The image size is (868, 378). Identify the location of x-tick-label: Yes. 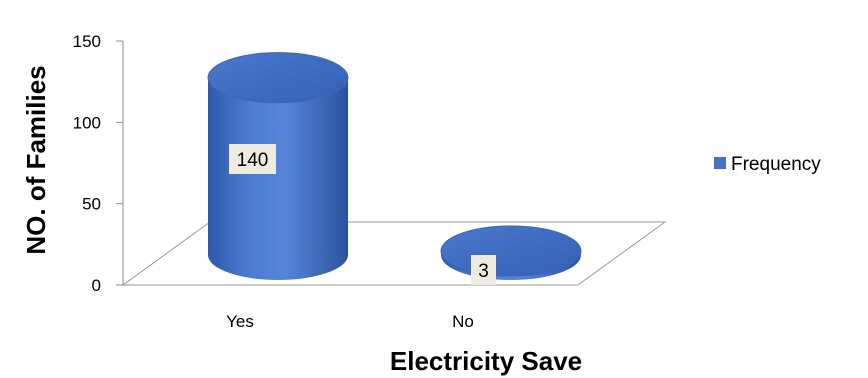
(240, 321).